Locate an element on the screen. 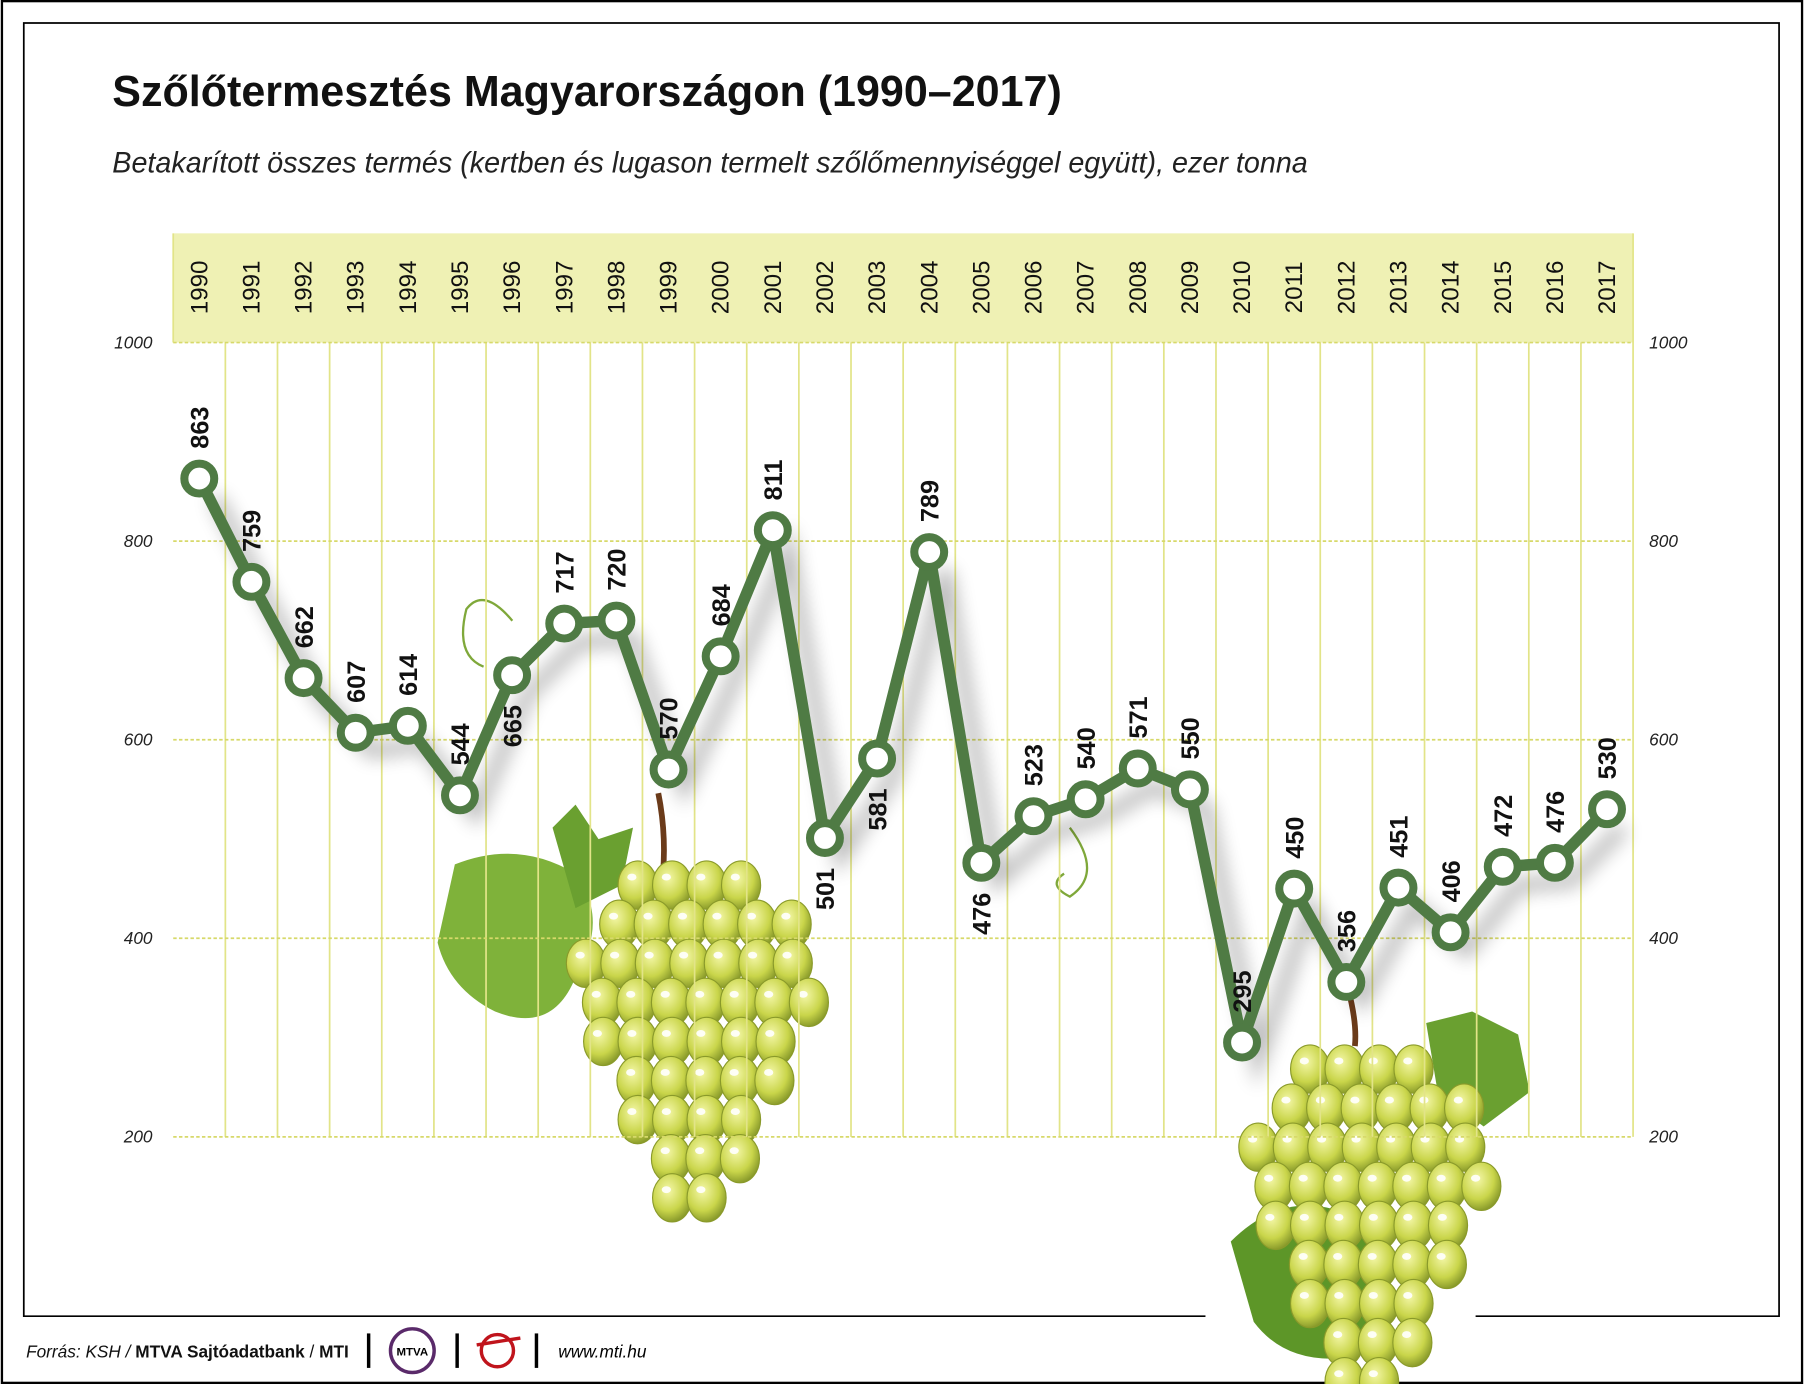 The height and width of the screenshot is (1384, 1804). footer-text: MTVA Sajtóadatbank is located at coordinates (220, 1352).